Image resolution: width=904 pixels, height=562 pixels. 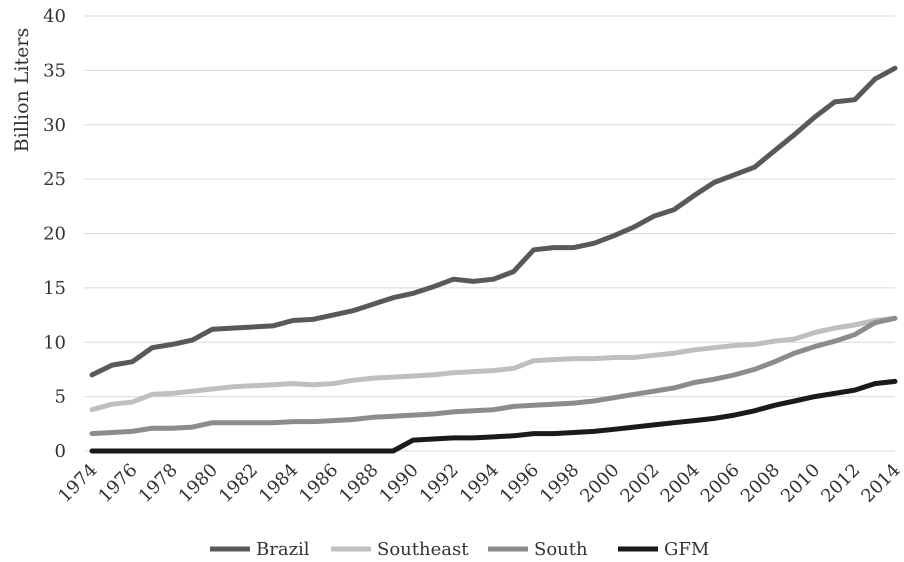 What do you see at coordinates (54, 342) in the screenshot?
I see `y-tick-label: 10` at bounding box center [54, 342].